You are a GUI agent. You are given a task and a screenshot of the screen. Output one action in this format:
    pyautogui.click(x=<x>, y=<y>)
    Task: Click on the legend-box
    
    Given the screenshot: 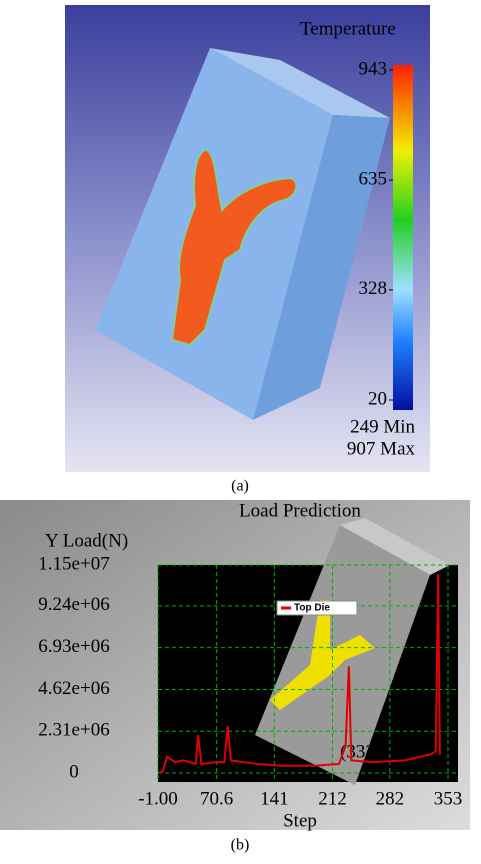 What is the action you would take?
    pyautogui.click(x=317, y=608)
    